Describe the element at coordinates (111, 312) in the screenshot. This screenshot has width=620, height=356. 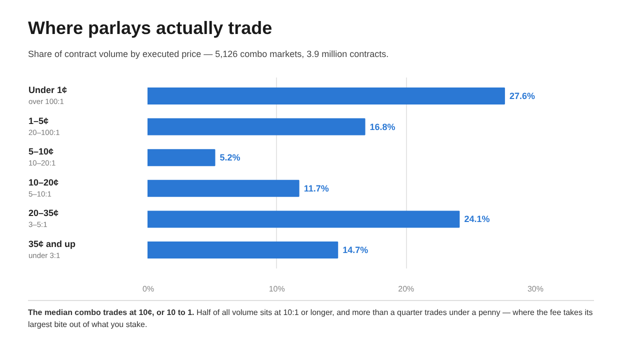
I see `text: The median combo trades at 10¢, or 10 to 1.` at that location.